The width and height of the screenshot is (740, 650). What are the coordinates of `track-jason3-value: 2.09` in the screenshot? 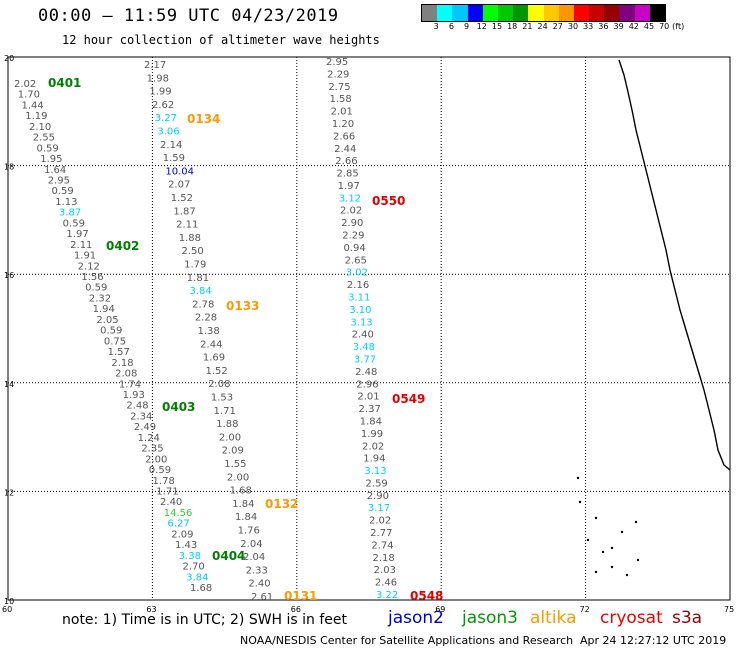 It's located at (182, 534).